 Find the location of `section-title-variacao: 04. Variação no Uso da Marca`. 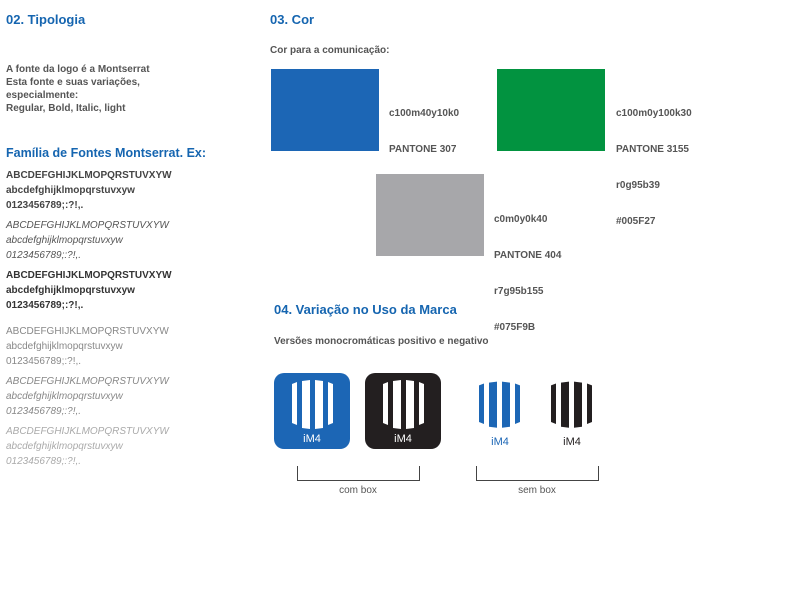

section-title-variacao: 04. Variação no Uso da Marca is located at coordinates (365, 309).